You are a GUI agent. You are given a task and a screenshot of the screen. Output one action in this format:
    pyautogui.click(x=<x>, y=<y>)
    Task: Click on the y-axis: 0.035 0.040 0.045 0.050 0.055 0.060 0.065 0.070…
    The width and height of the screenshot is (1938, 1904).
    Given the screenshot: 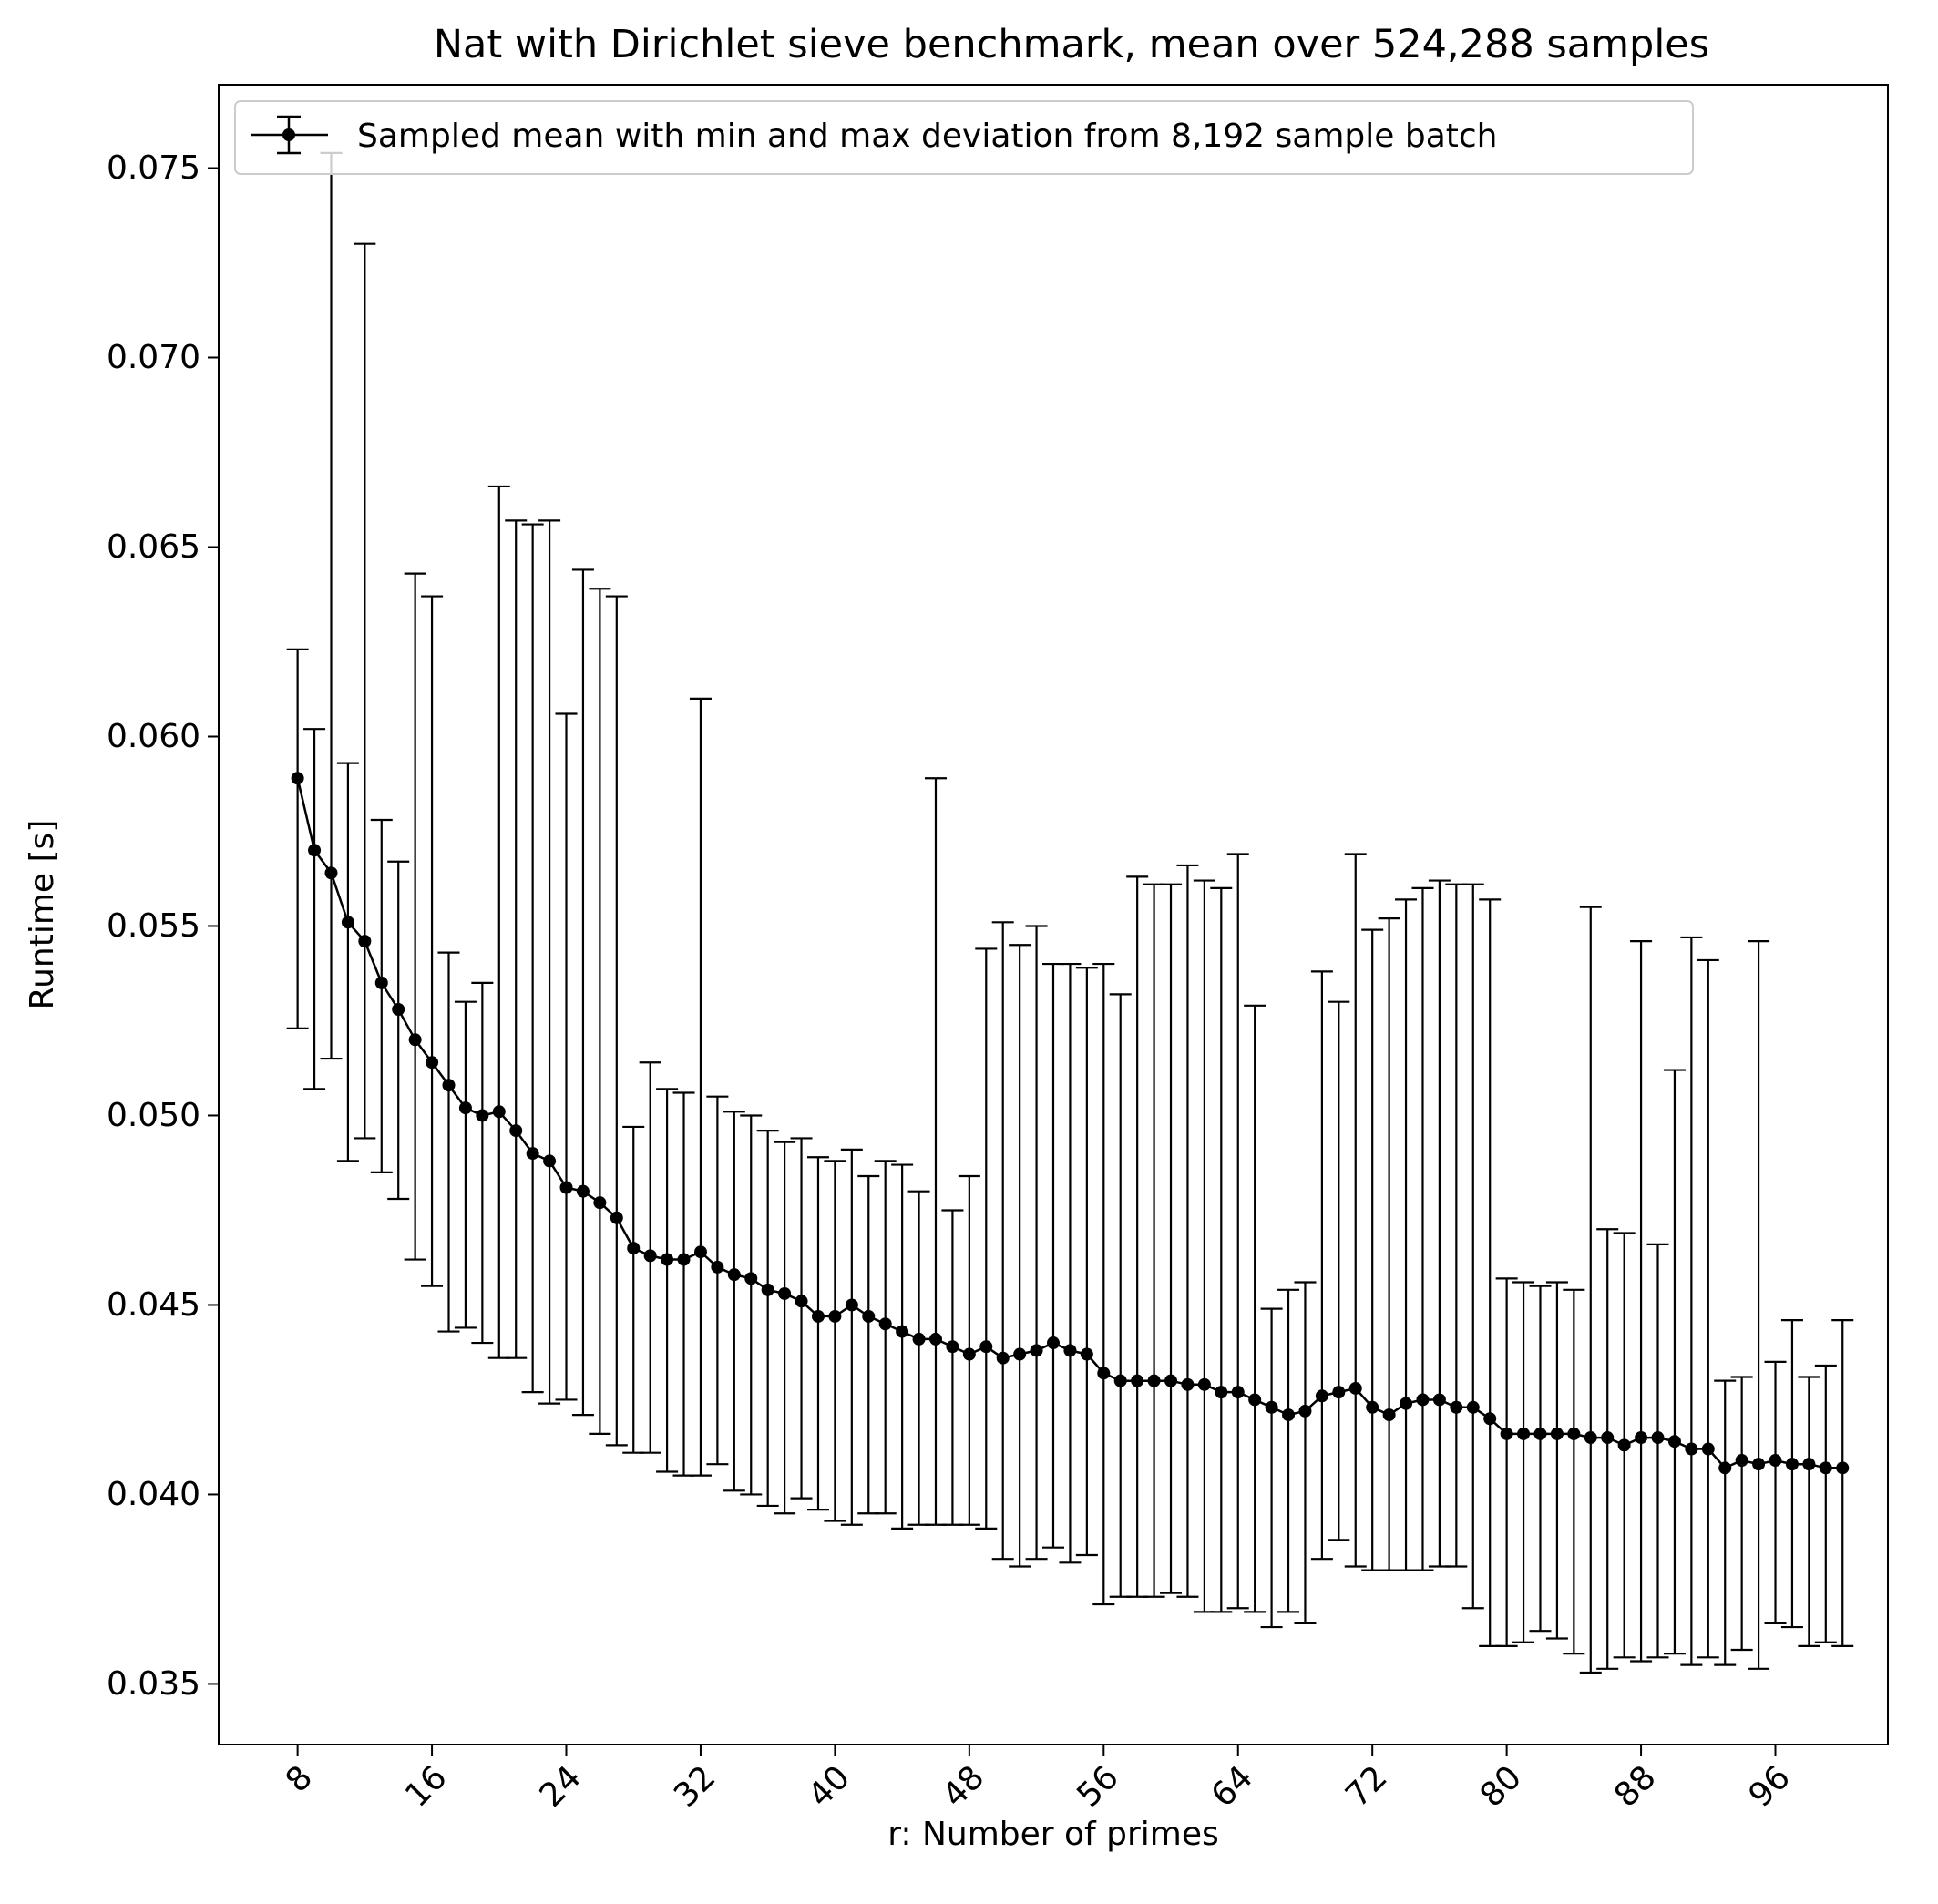 What is the action you would take?
    pyautogui.click(x=163, y=926)
    